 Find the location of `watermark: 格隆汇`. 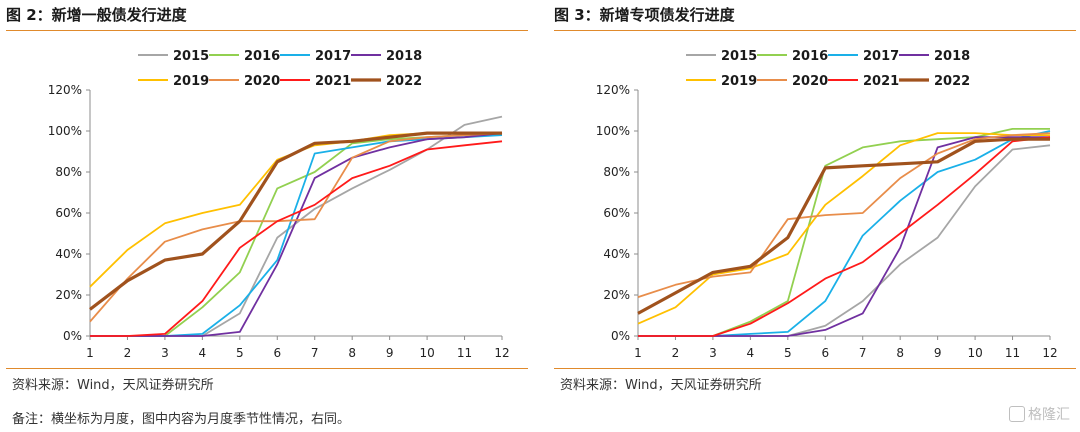

watermark: 格隆汇 is located at coordinates (1039, 414).